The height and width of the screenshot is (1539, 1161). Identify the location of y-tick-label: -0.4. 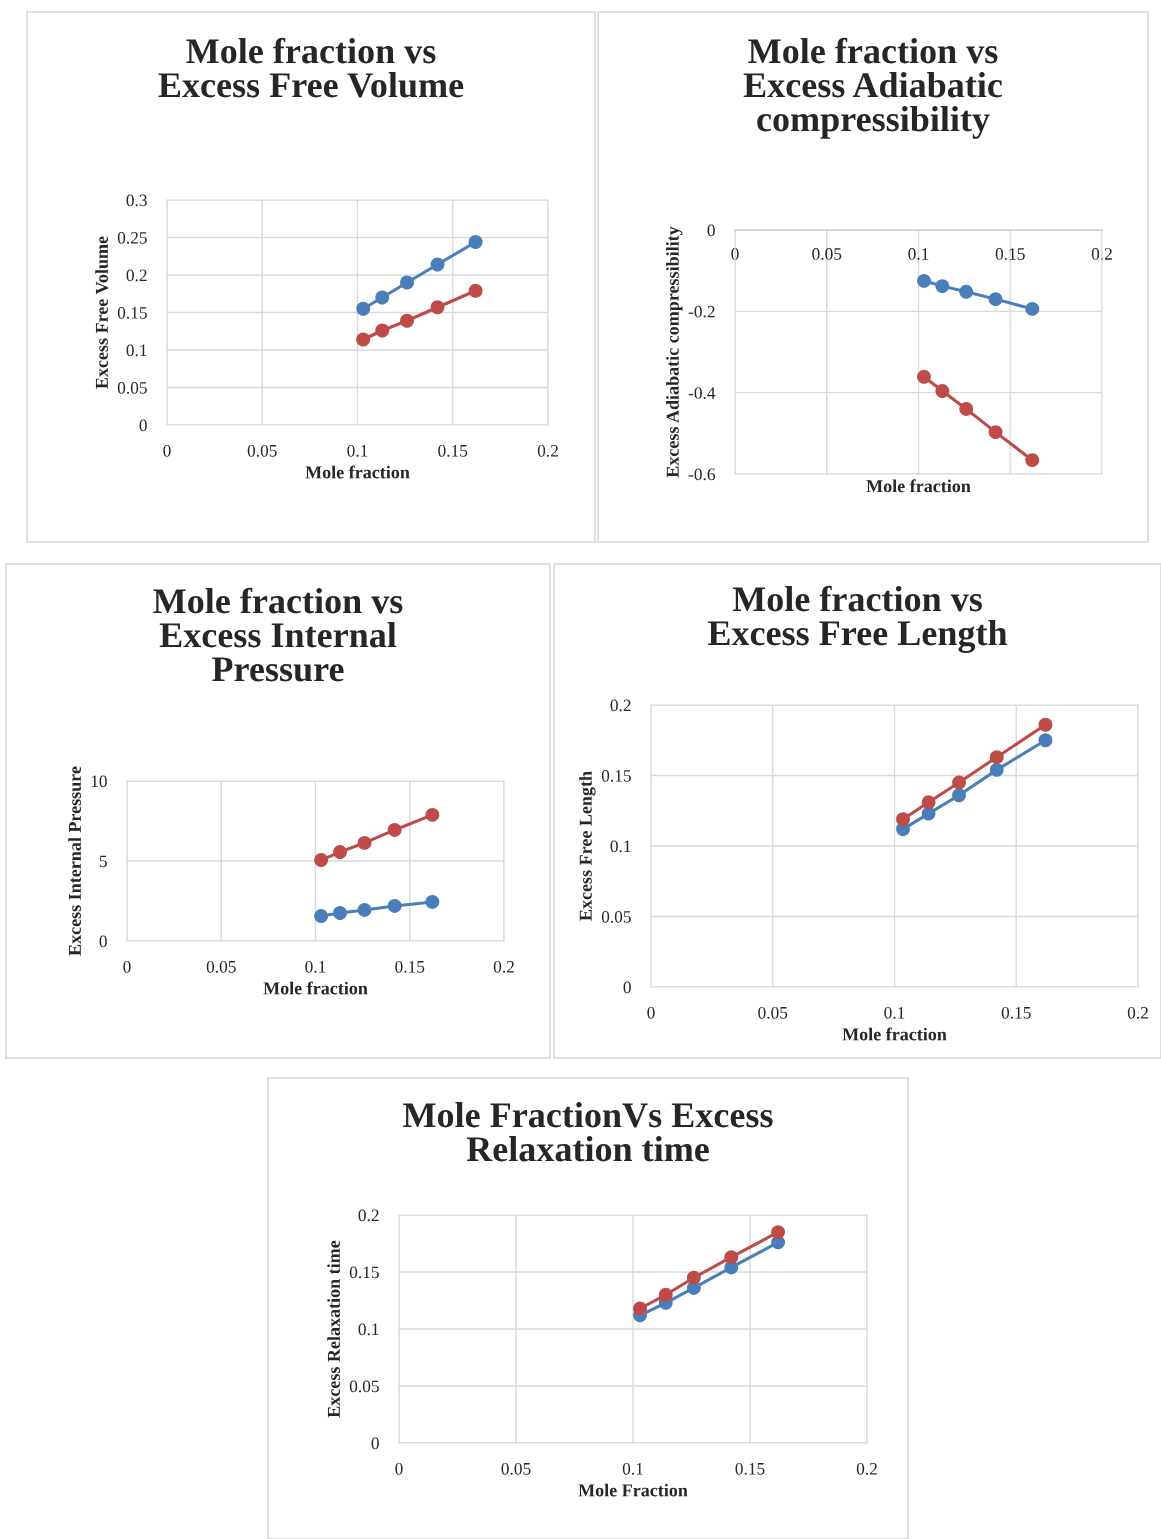
(702, 393).